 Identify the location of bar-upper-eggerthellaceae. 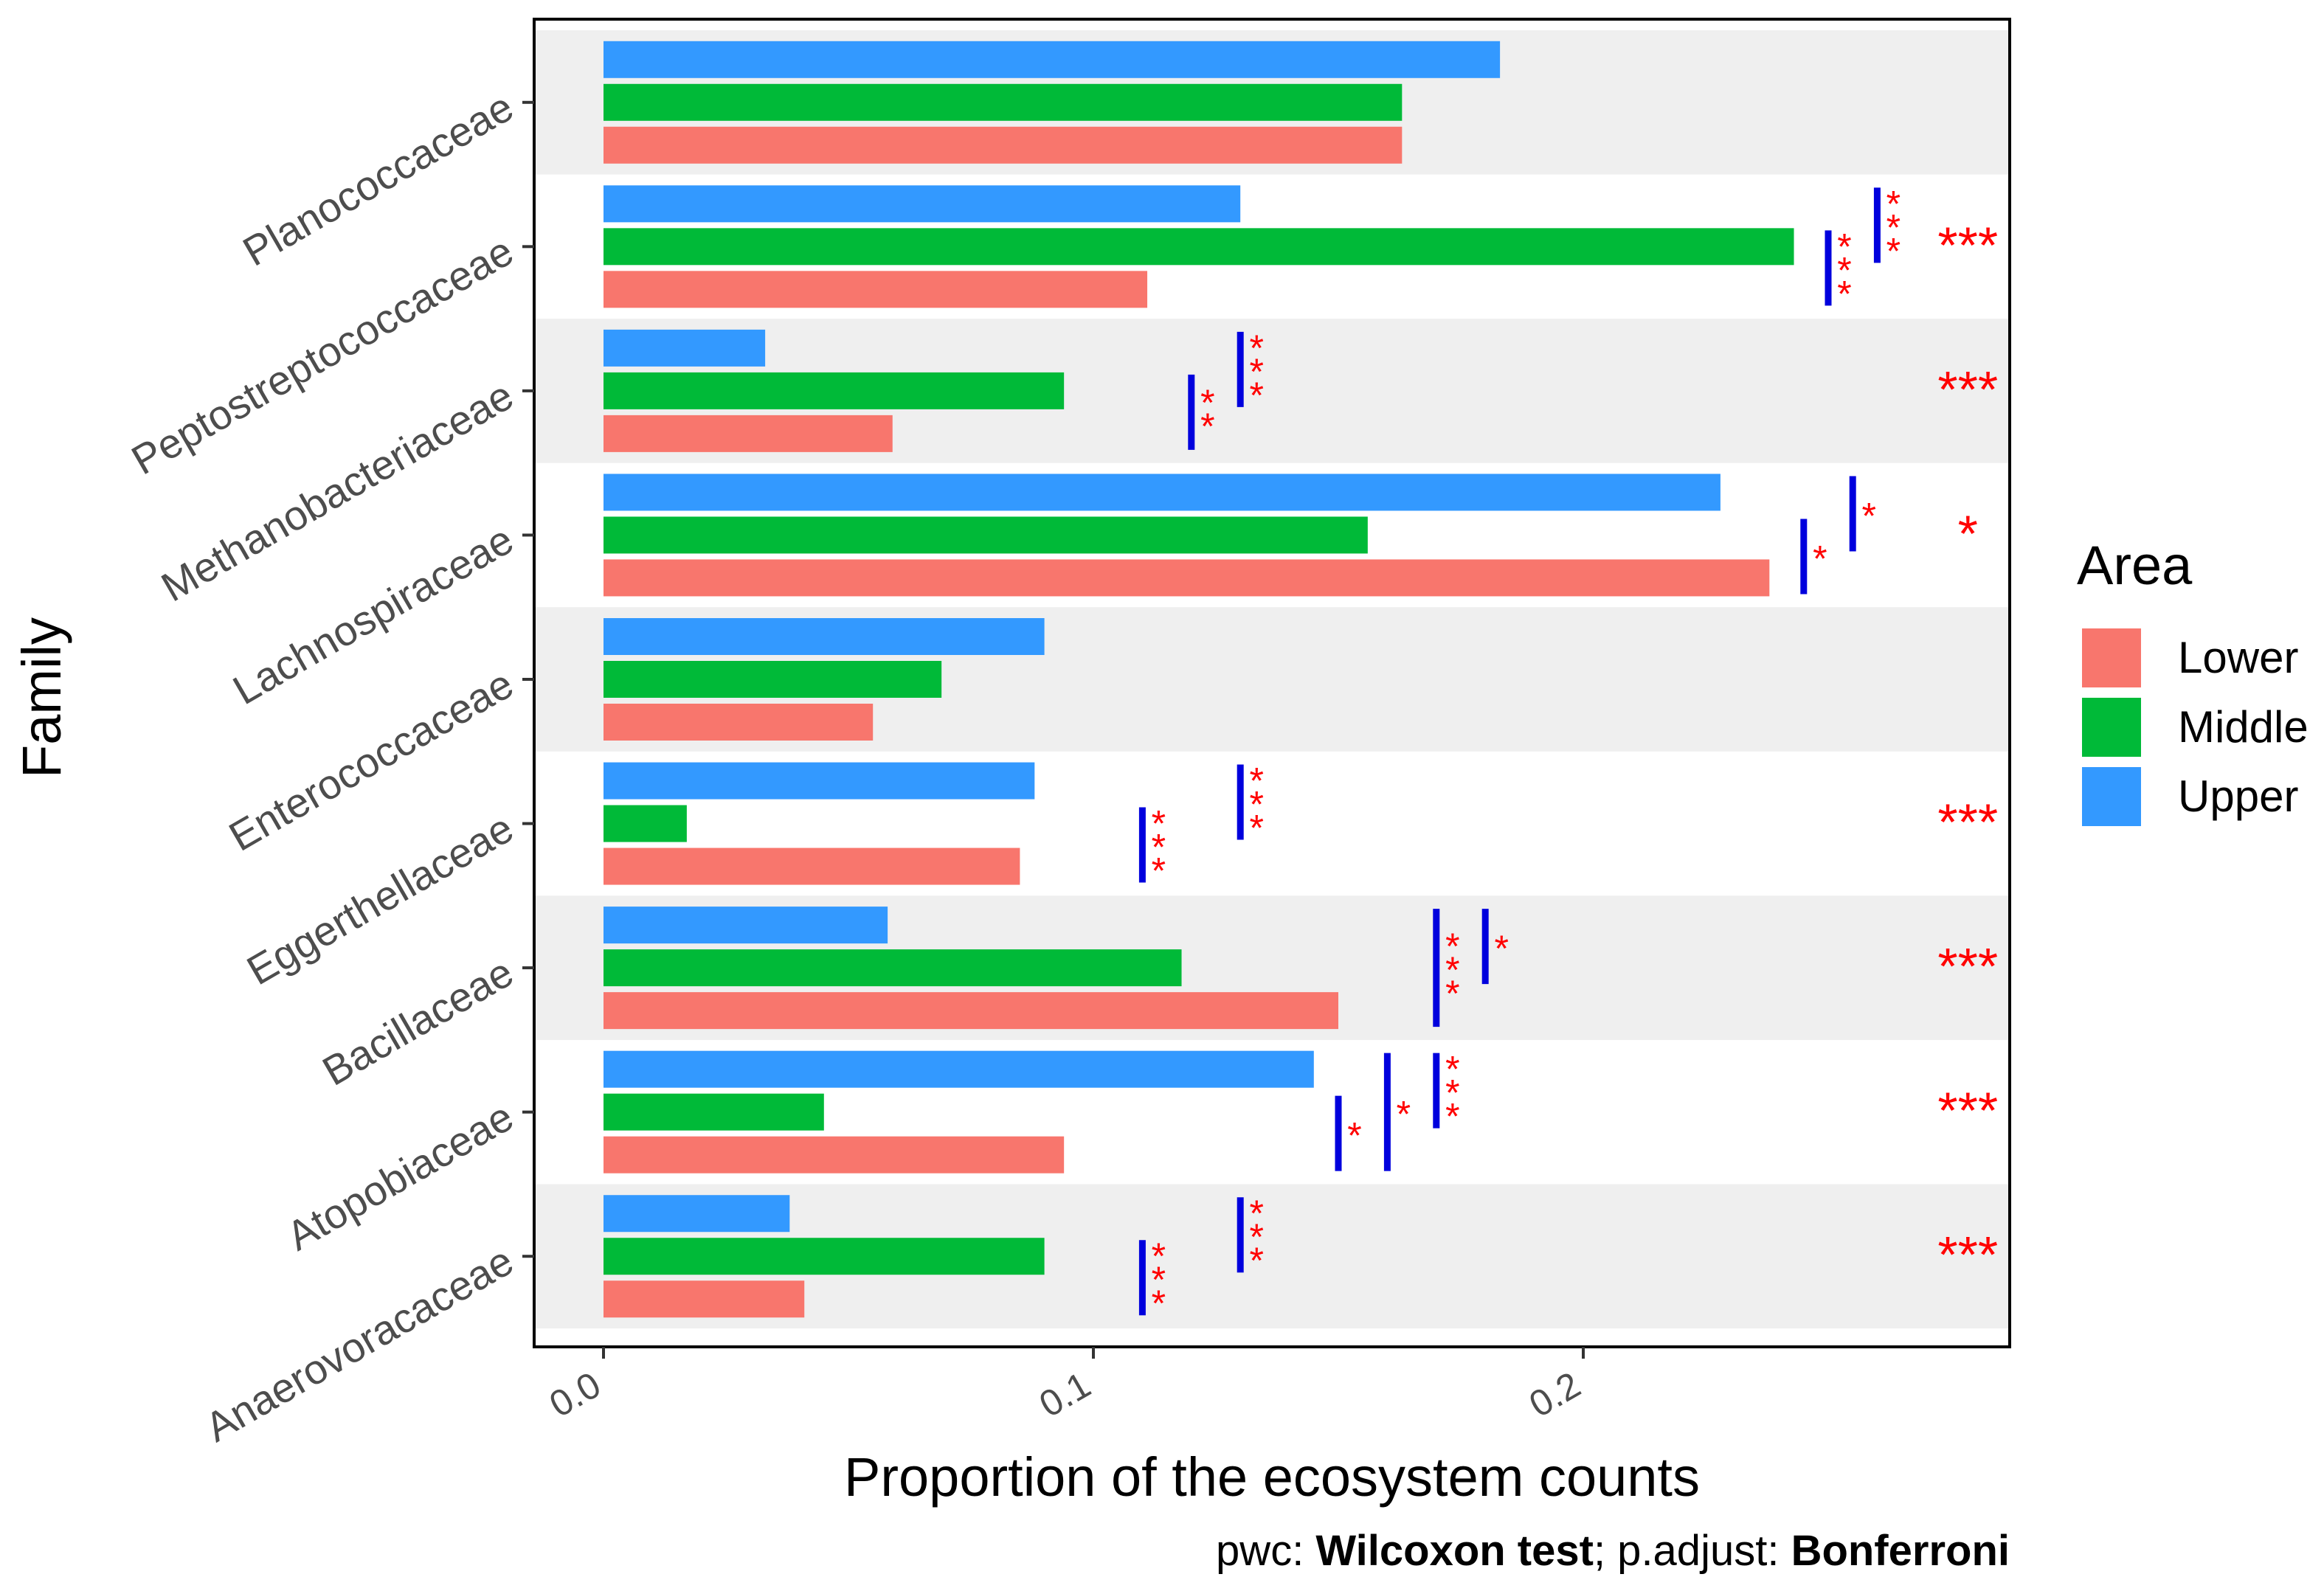
(819, 781).